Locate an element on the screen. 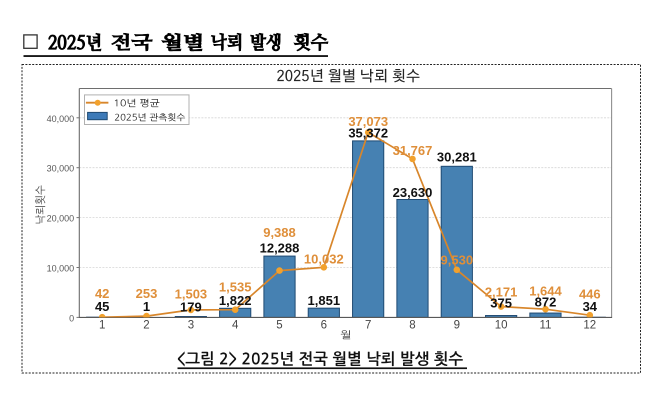  svg-text: 40,000 is located at coordinates (61, 119).